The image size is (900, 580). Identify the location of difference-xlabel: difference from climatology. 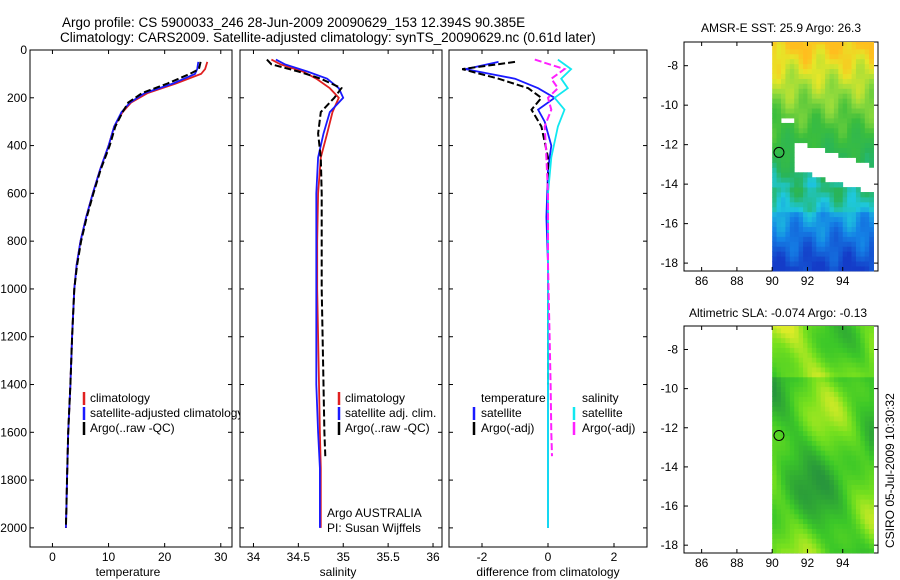
(547, 572).